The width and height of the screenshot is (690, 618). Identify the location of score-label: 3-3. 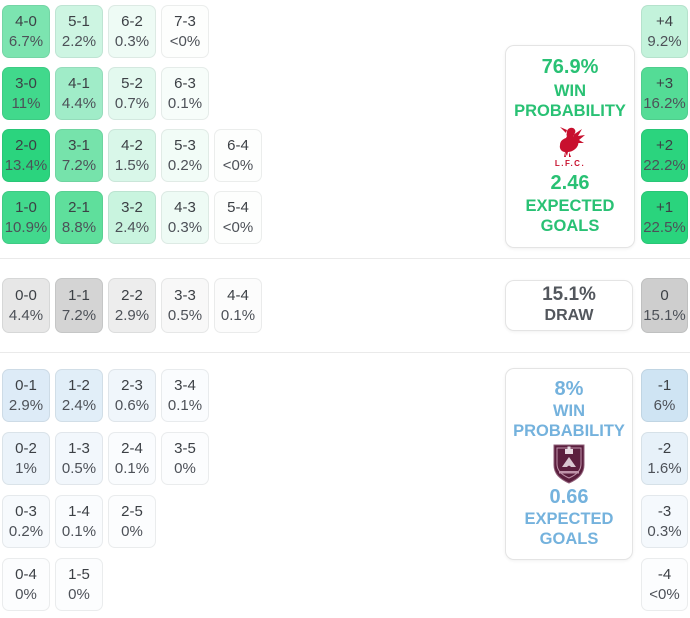
(185, 295).